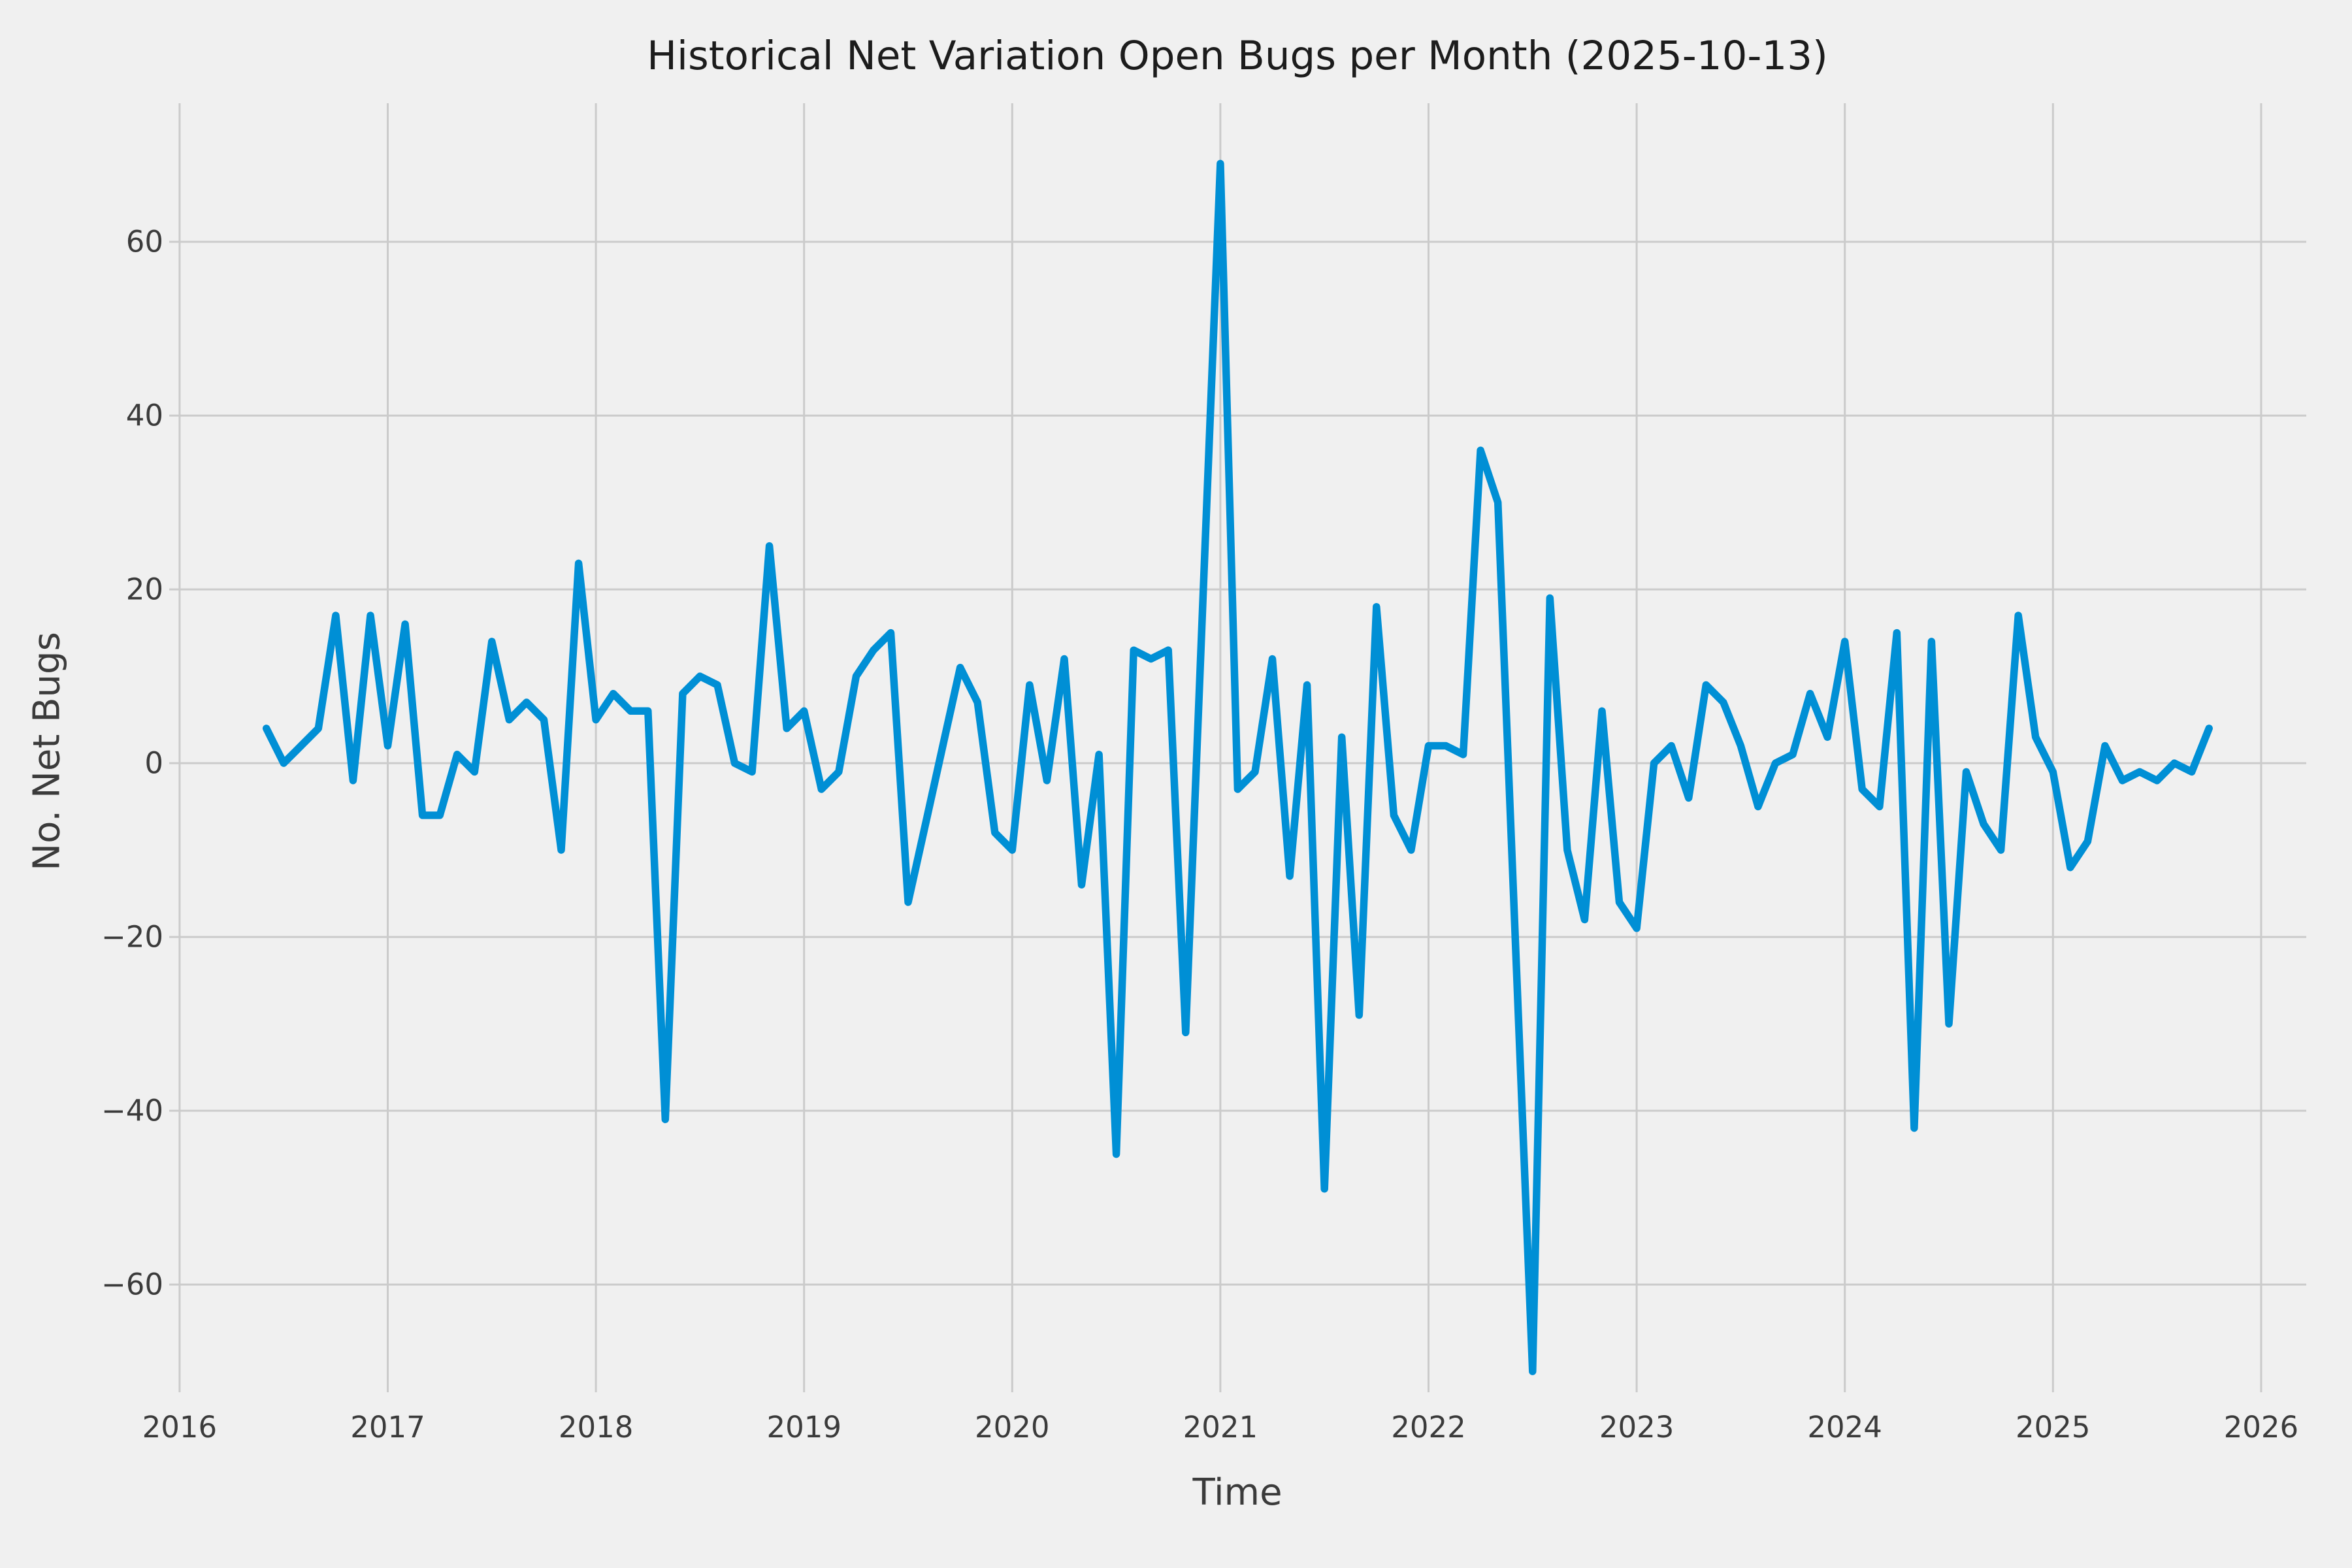 This screenshot has height=1568, width=2352. I want to click on x-tick-label: 2023, so click(1636, 1427).